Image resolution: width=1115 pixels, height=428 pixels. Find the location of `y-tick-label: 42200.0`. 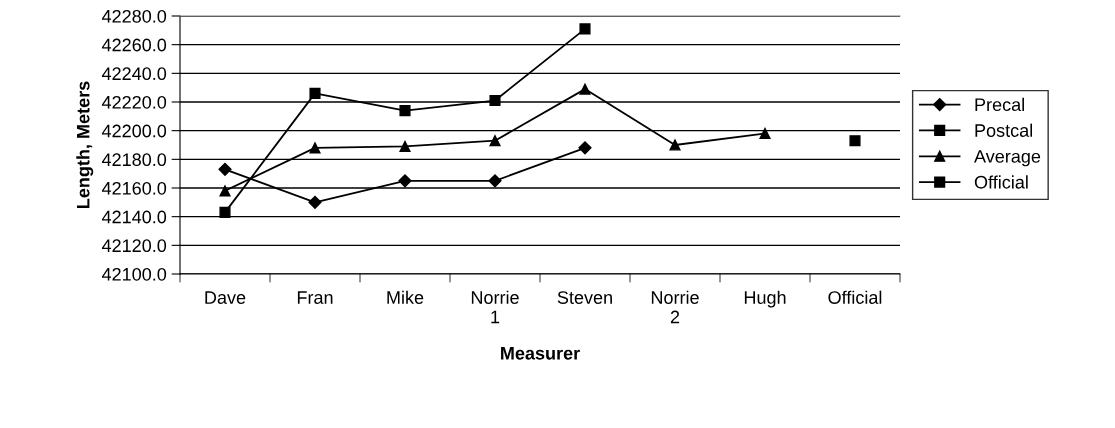

y-tick-label: 42200.0 is located at coordinates (134, 131).